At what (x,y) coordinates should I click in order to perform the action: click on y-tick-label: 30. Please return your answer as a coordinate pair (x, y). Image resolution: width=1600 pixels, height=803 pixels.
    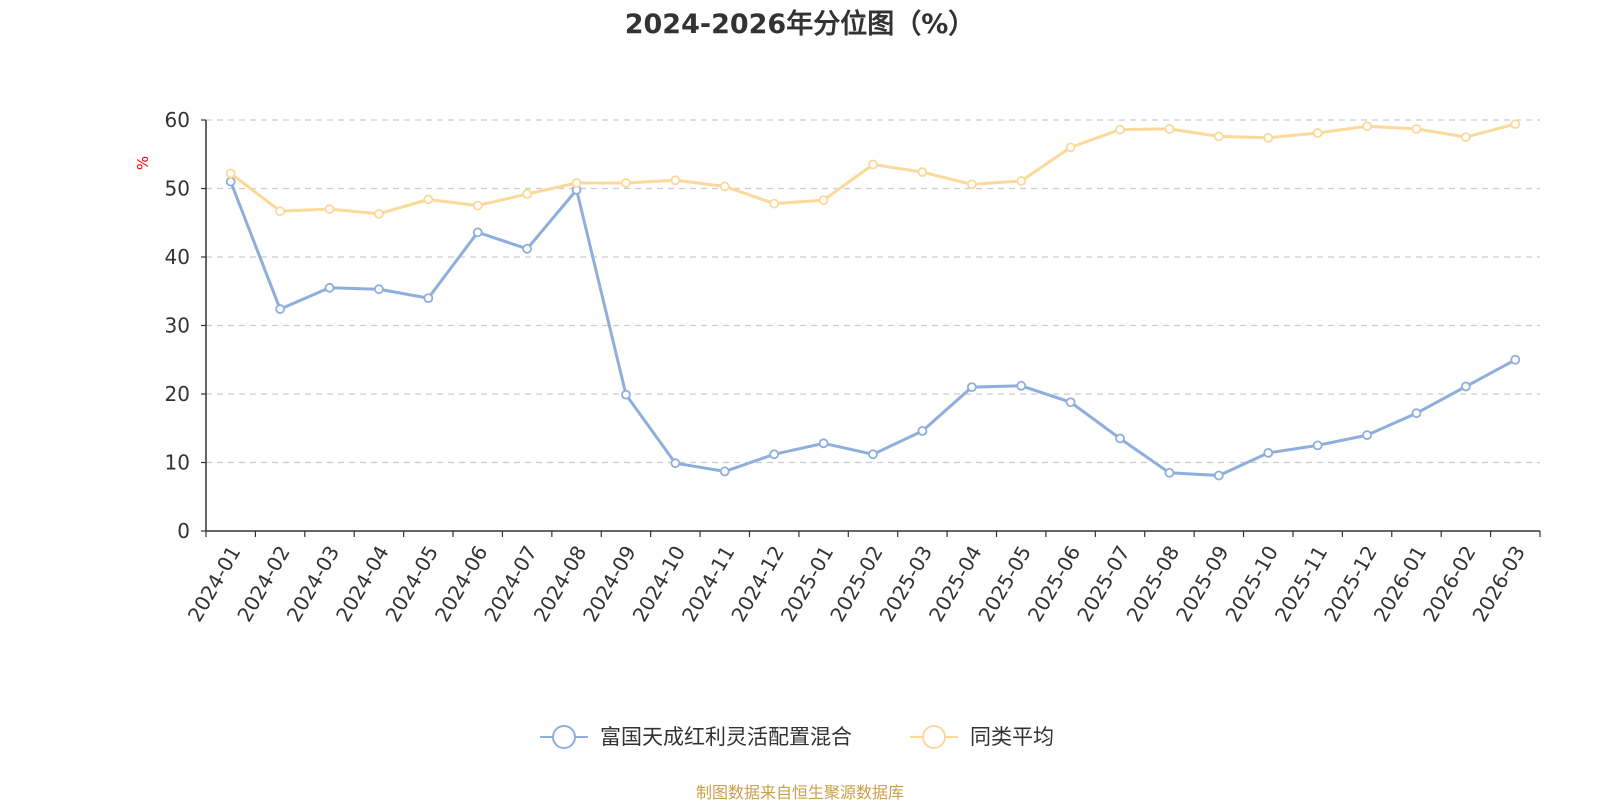
    Looking at the image, I should click on (177, 326).